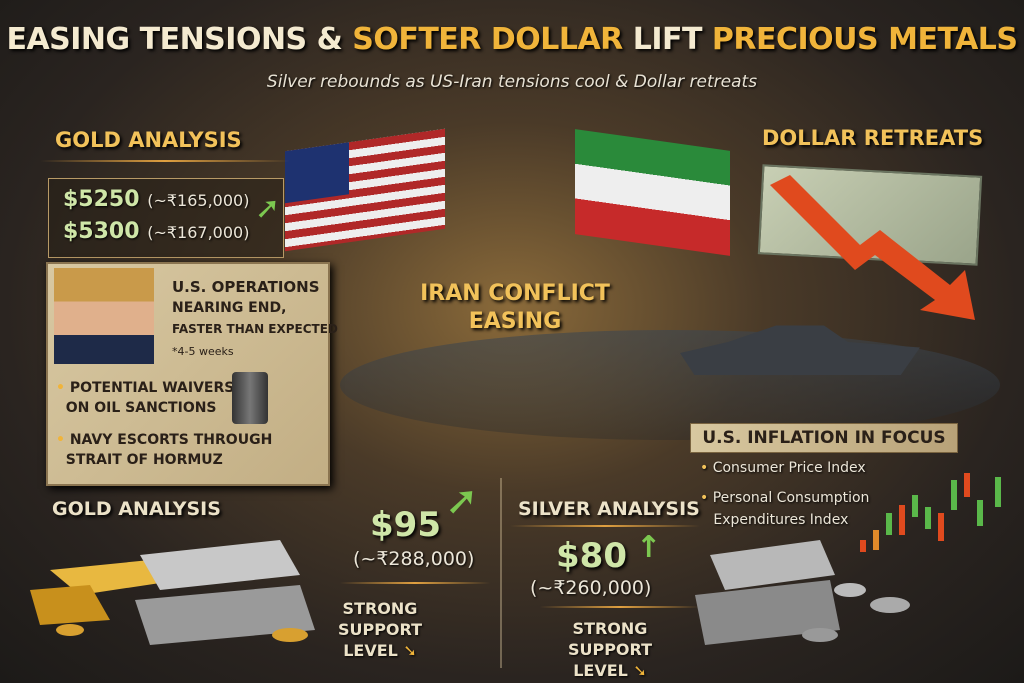 This screenshot has width=1024, height=683. Describe the element at coordinates (930, 512) in the screenshot. I see `candlestick-chart-icon` at that location.